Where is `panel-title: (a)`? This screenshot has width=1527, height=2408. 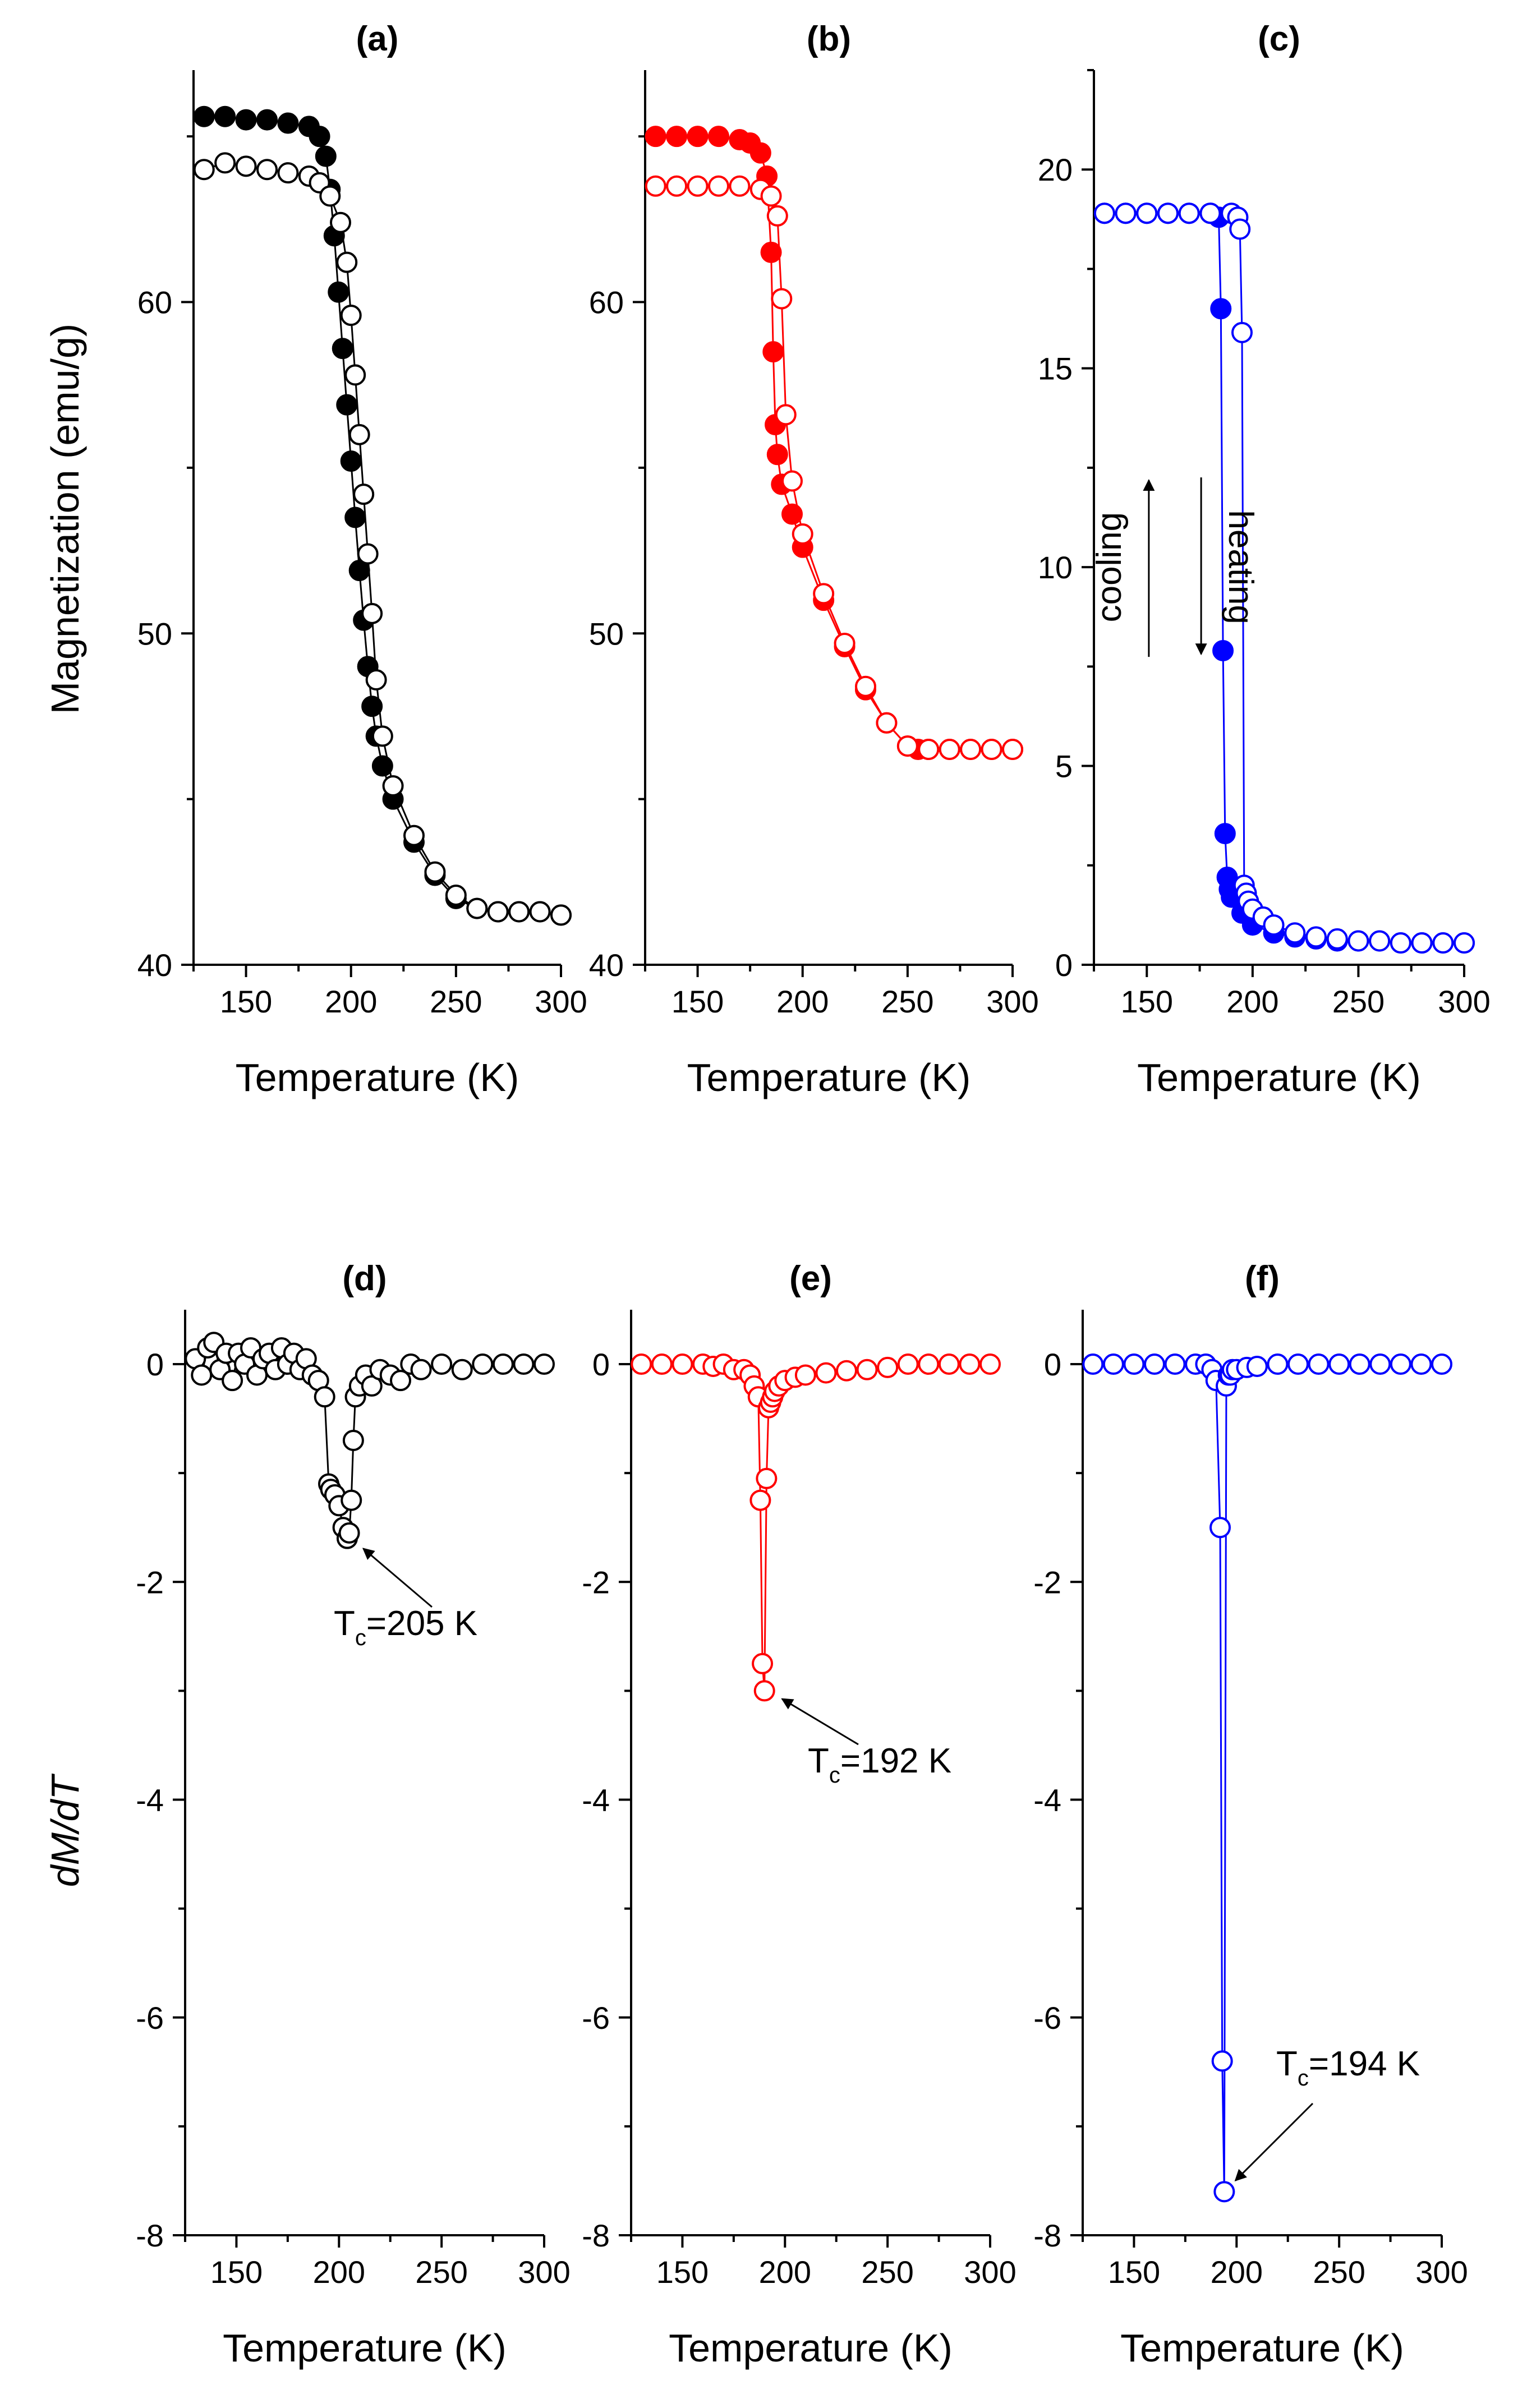 panel-title: (a) is located at coordinates (377, 39).